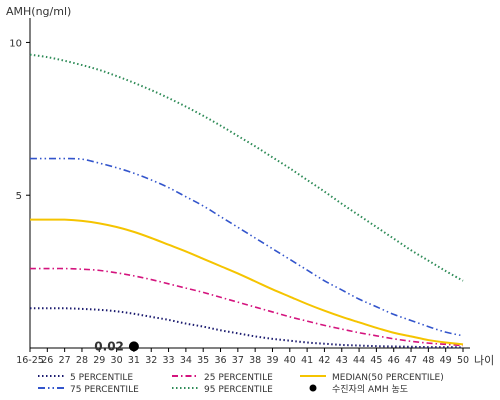  Describe the element at coordinates (47, 360) in the screenshot. I see `x-tick-label: 26` at that location.